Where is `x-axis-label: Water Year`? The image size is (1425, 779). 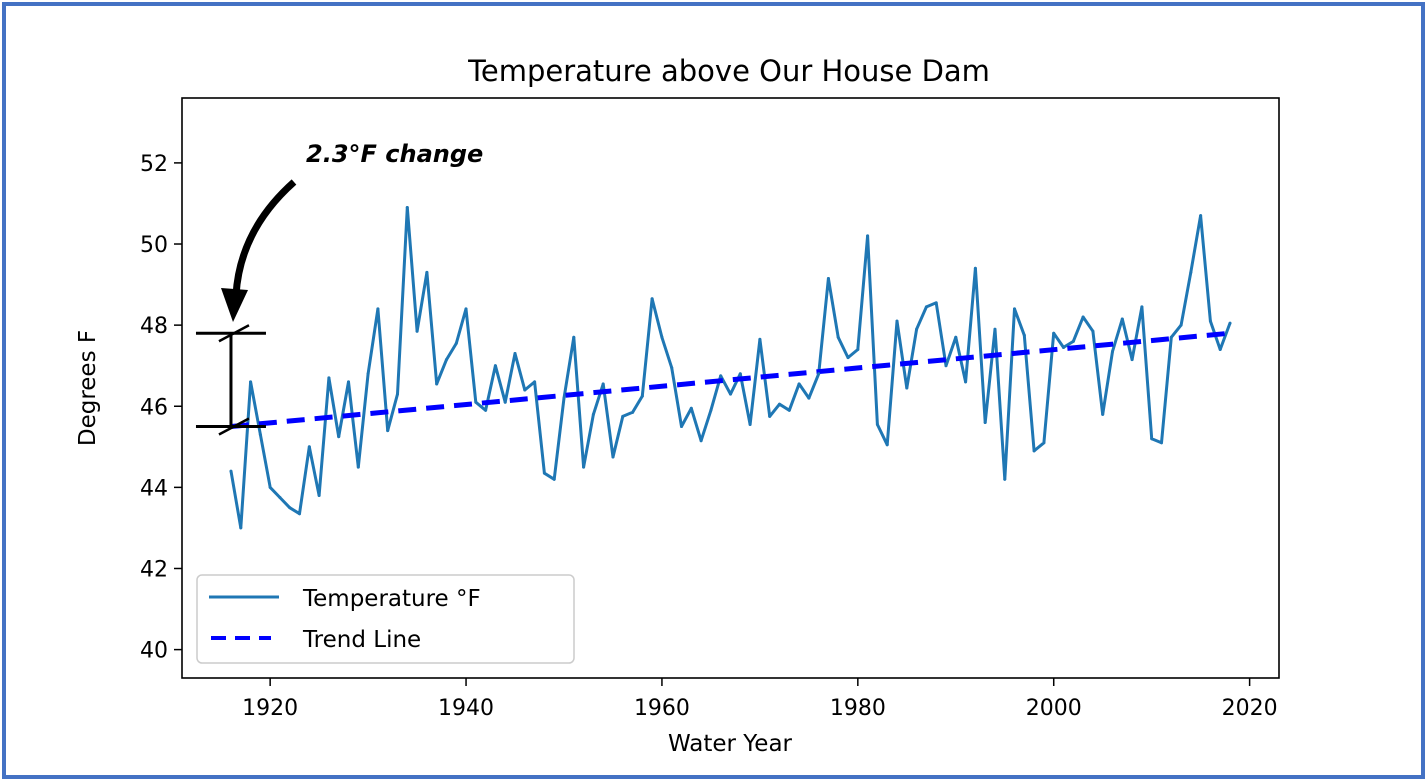
x-axis-label: Water Year is located at coordinates (730, 744).